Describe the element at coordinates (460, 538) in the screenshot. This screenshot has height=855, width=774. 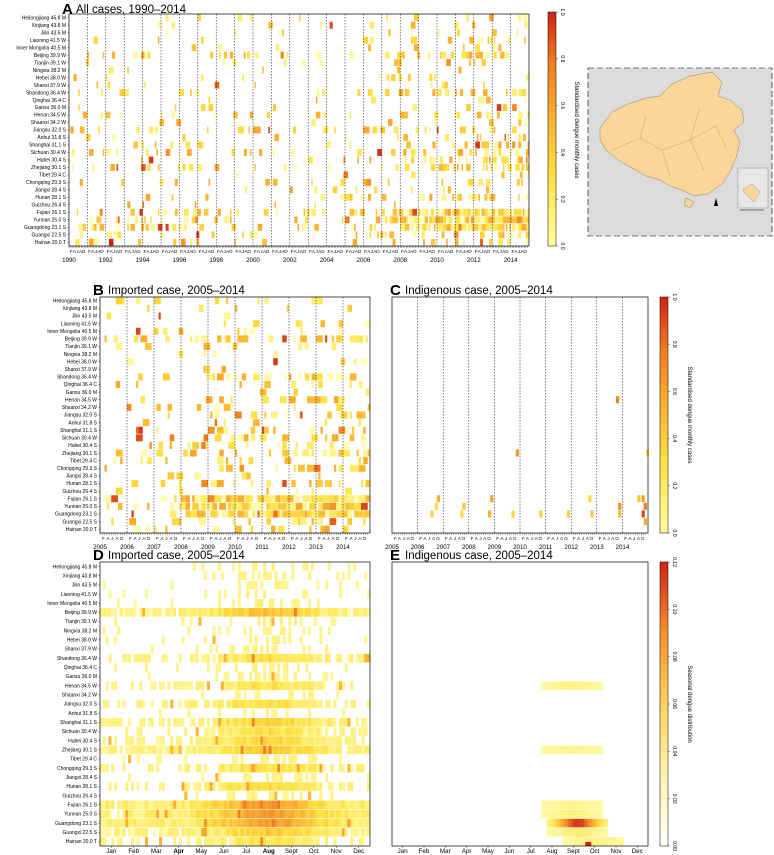
I see `panel-c-month-initial: A` at that location.